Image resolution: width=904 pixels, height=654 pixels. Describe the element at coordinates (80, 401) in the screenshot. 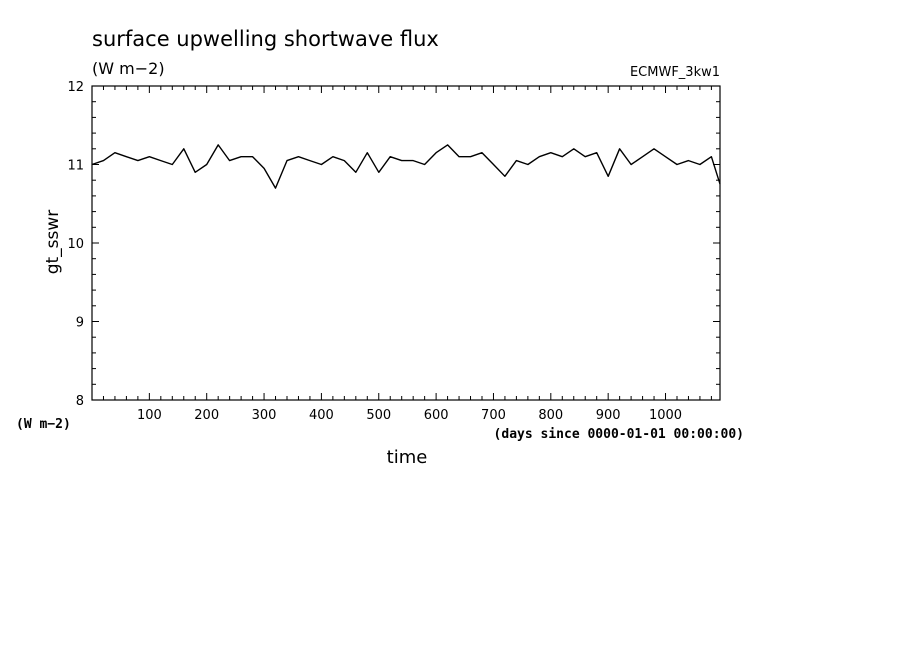

I see `y-tick-label: 8` at that location.